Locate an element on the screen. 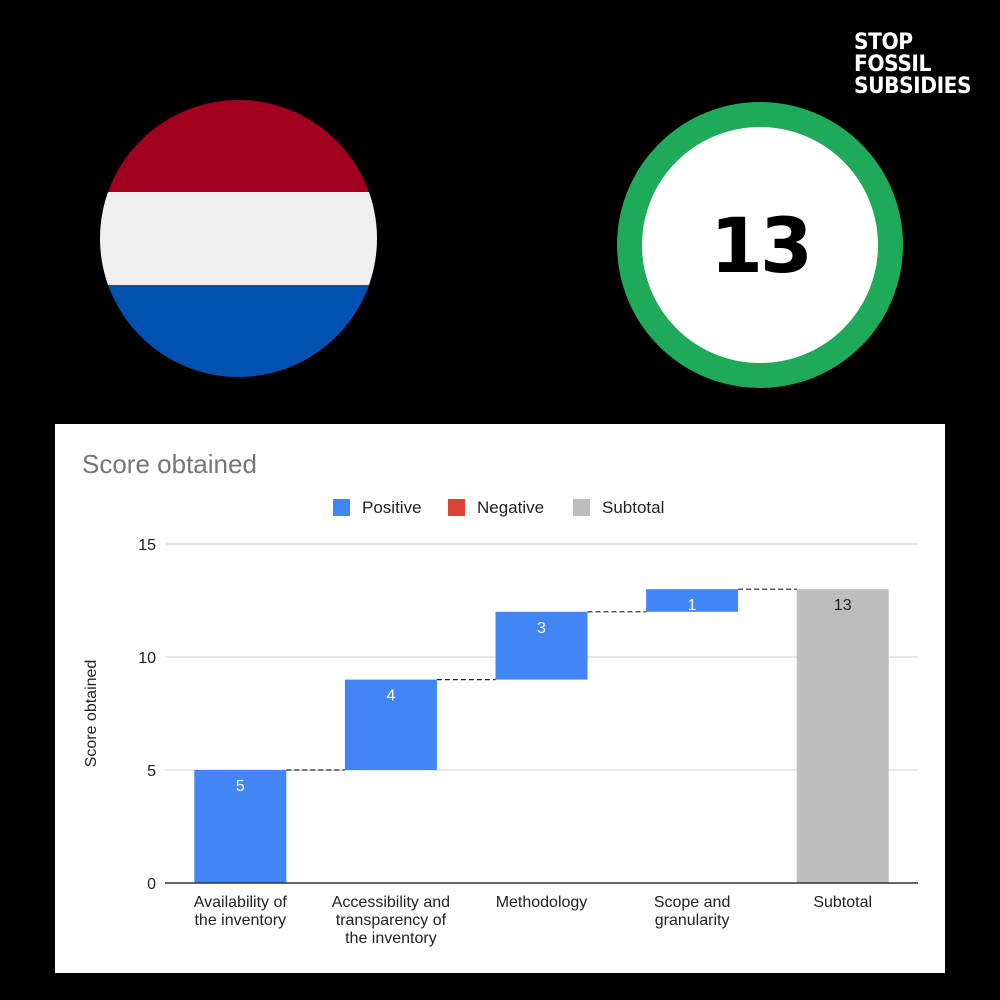 This screenshot has width=1000, height=1000. legend-label-subtotal: Subtotal is located at coordinates (633, 507).